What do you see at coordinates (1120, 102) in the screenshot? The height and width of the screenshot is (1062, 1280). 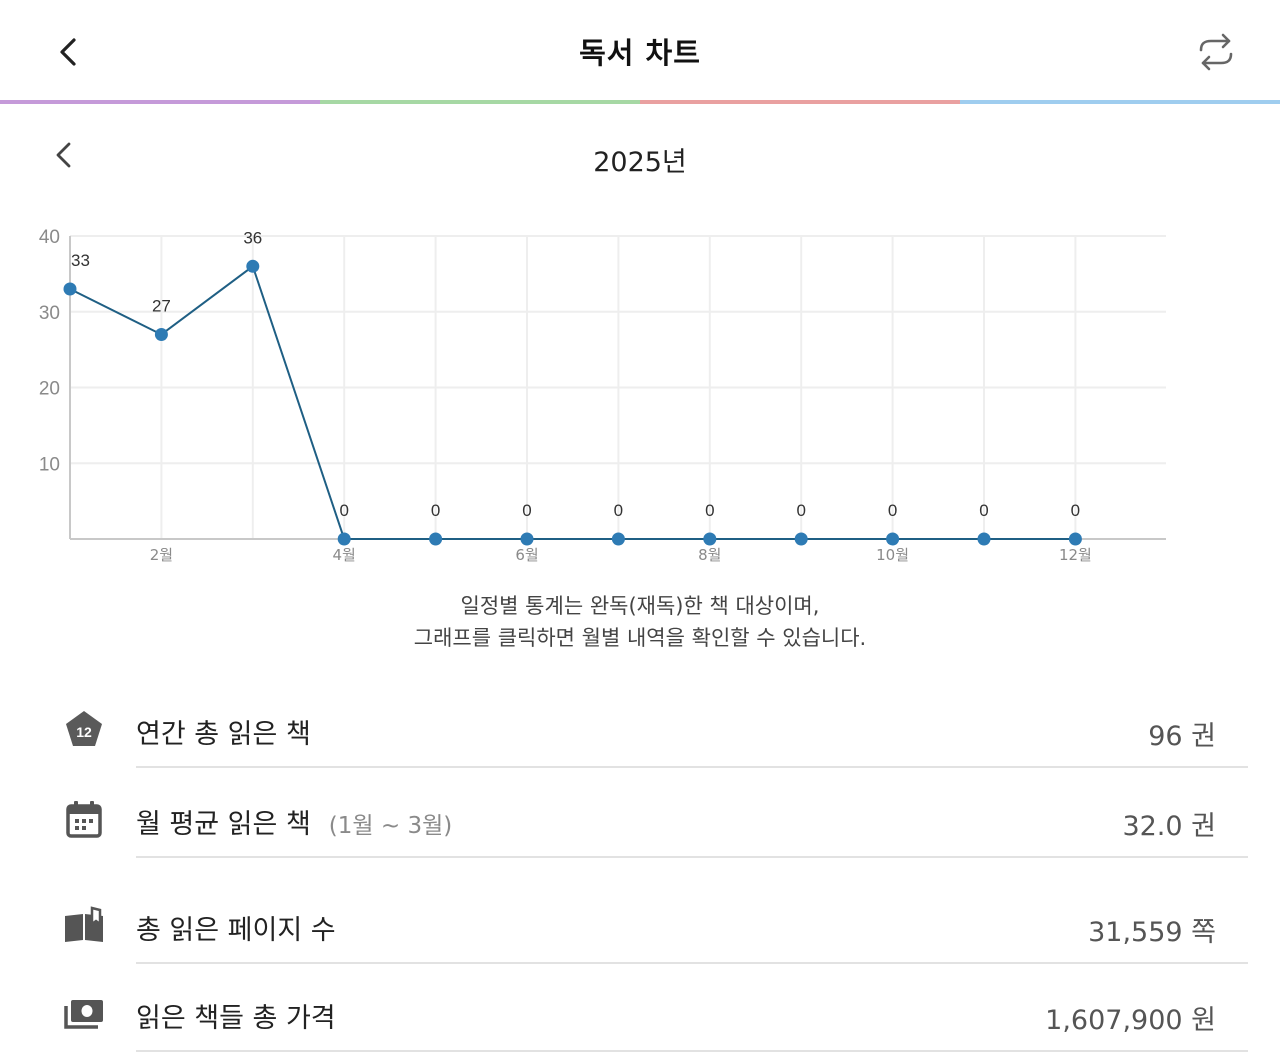 I see `accent-segment-blue` at bounding box center [1120, 102].